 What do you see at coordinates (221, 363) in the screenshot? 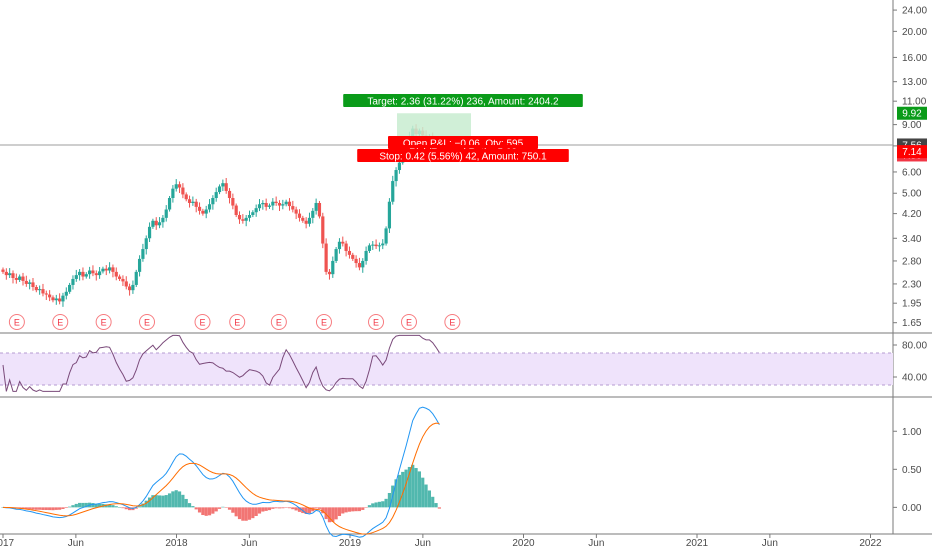
I see `rsi-line` at bounding box center [221, 363].